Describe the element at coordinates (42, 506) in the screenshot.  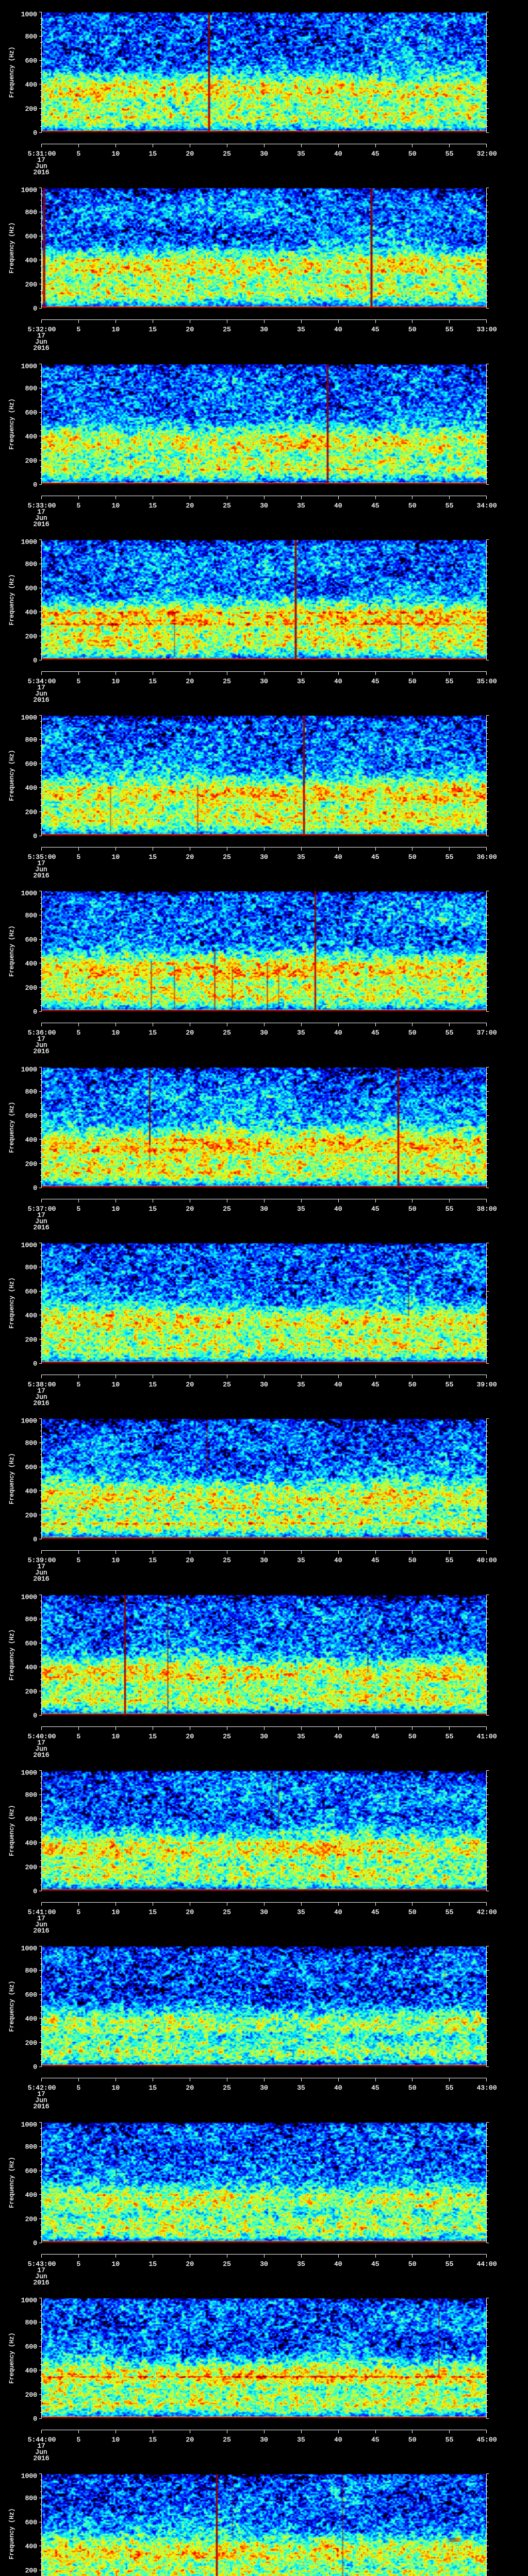
I see `svg-text: 5:33:00` at that location.